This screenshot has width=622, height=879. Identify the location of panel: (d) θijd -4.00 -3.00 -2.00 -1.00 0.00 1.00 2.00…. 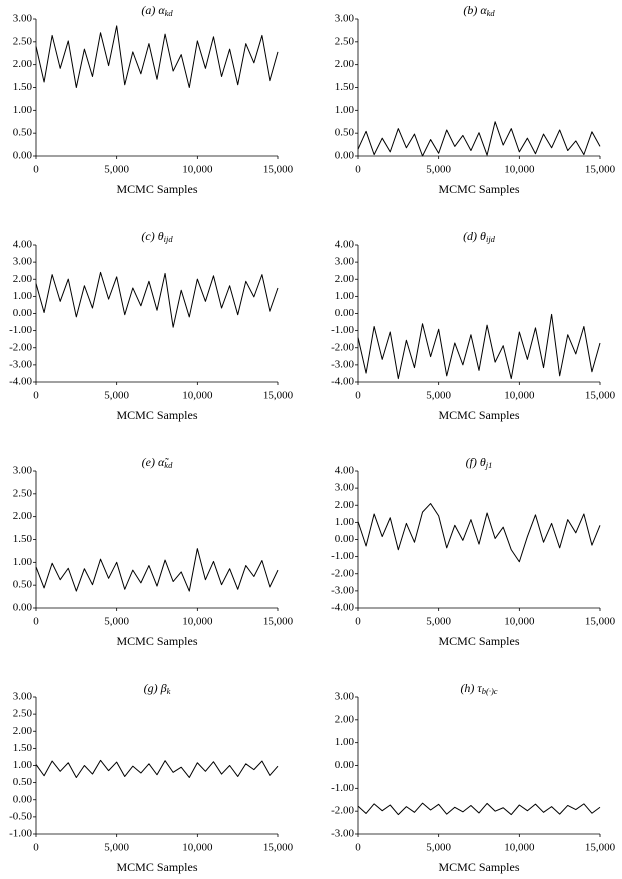
(473, 325).